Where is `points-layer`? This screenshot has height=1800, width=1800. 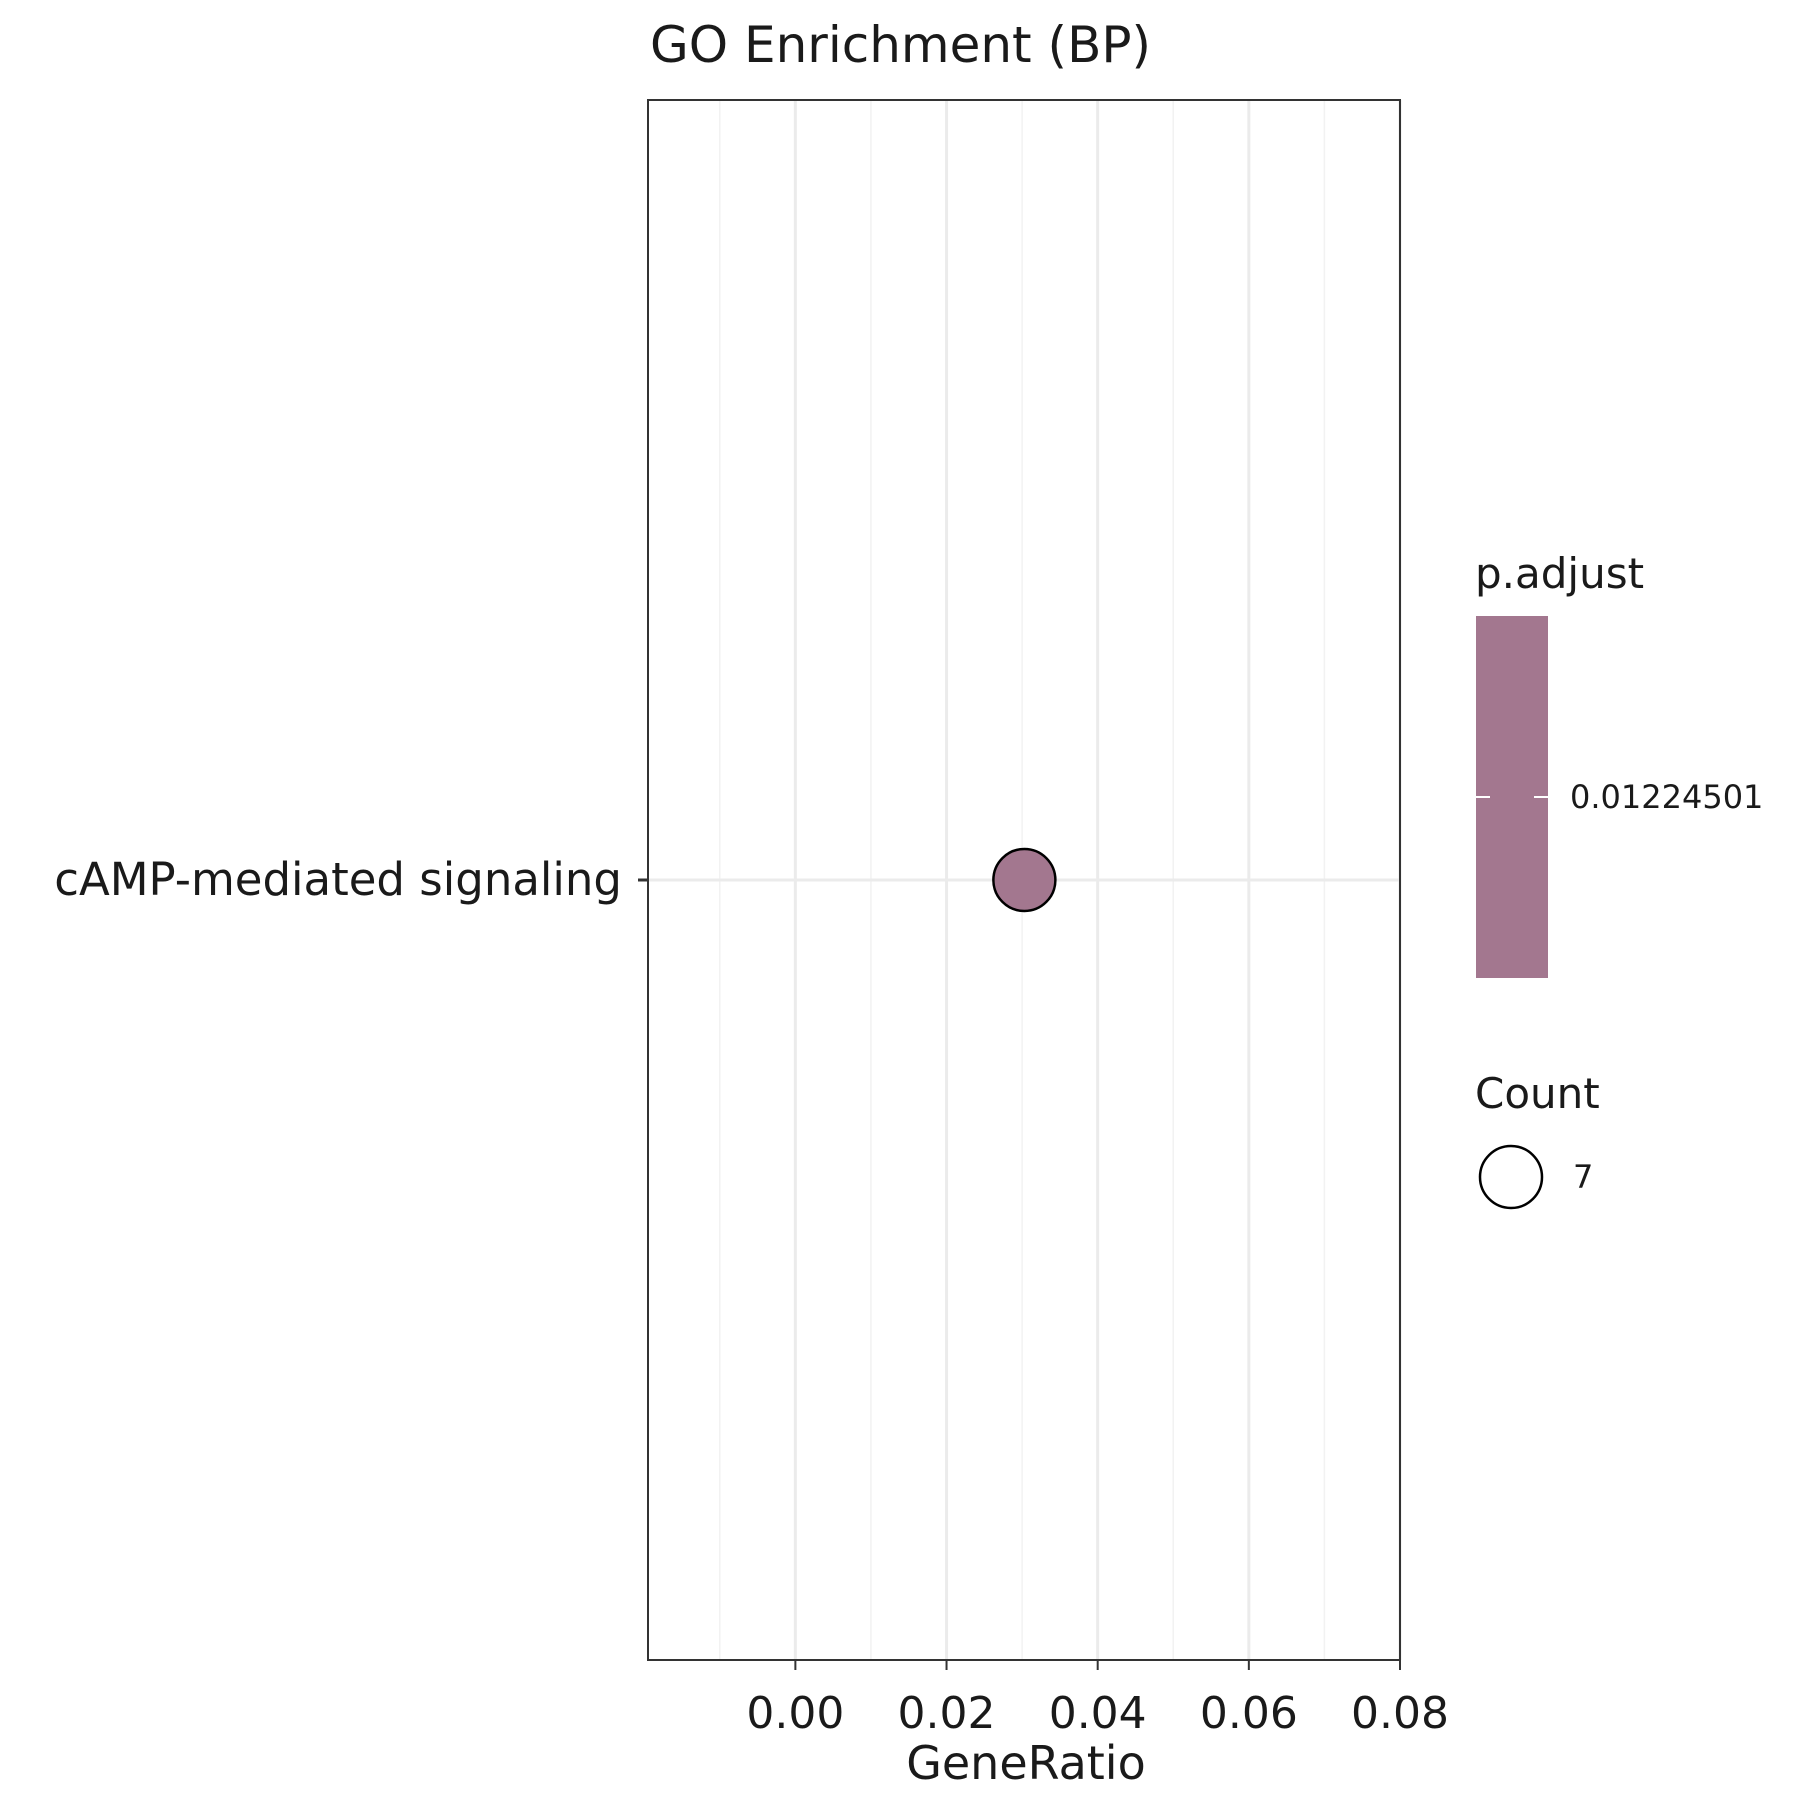
points-layer is located at coordinates (1024, 880).